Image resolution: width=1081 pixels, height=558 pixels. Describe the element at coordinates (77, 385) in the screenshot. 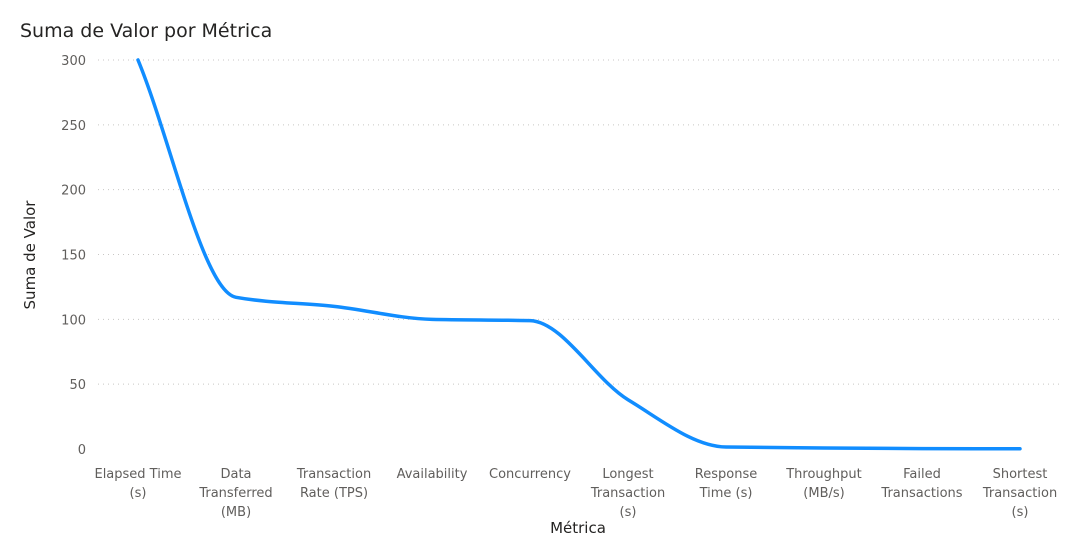

I see `y-tick-label: 50` at that location.